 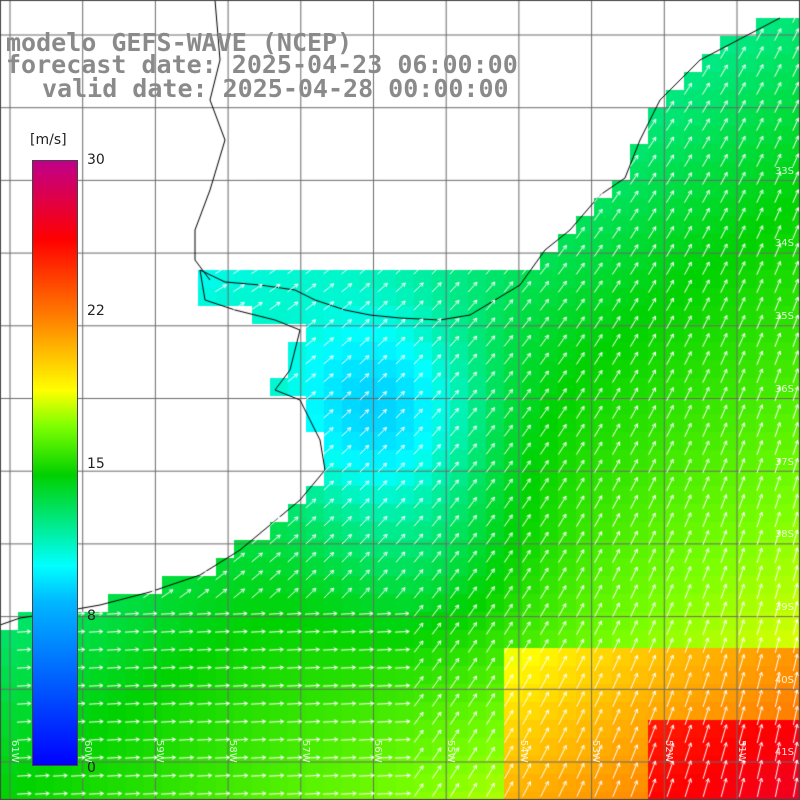 I want to click on lat-label: 33S, so click(x=784, y=171).